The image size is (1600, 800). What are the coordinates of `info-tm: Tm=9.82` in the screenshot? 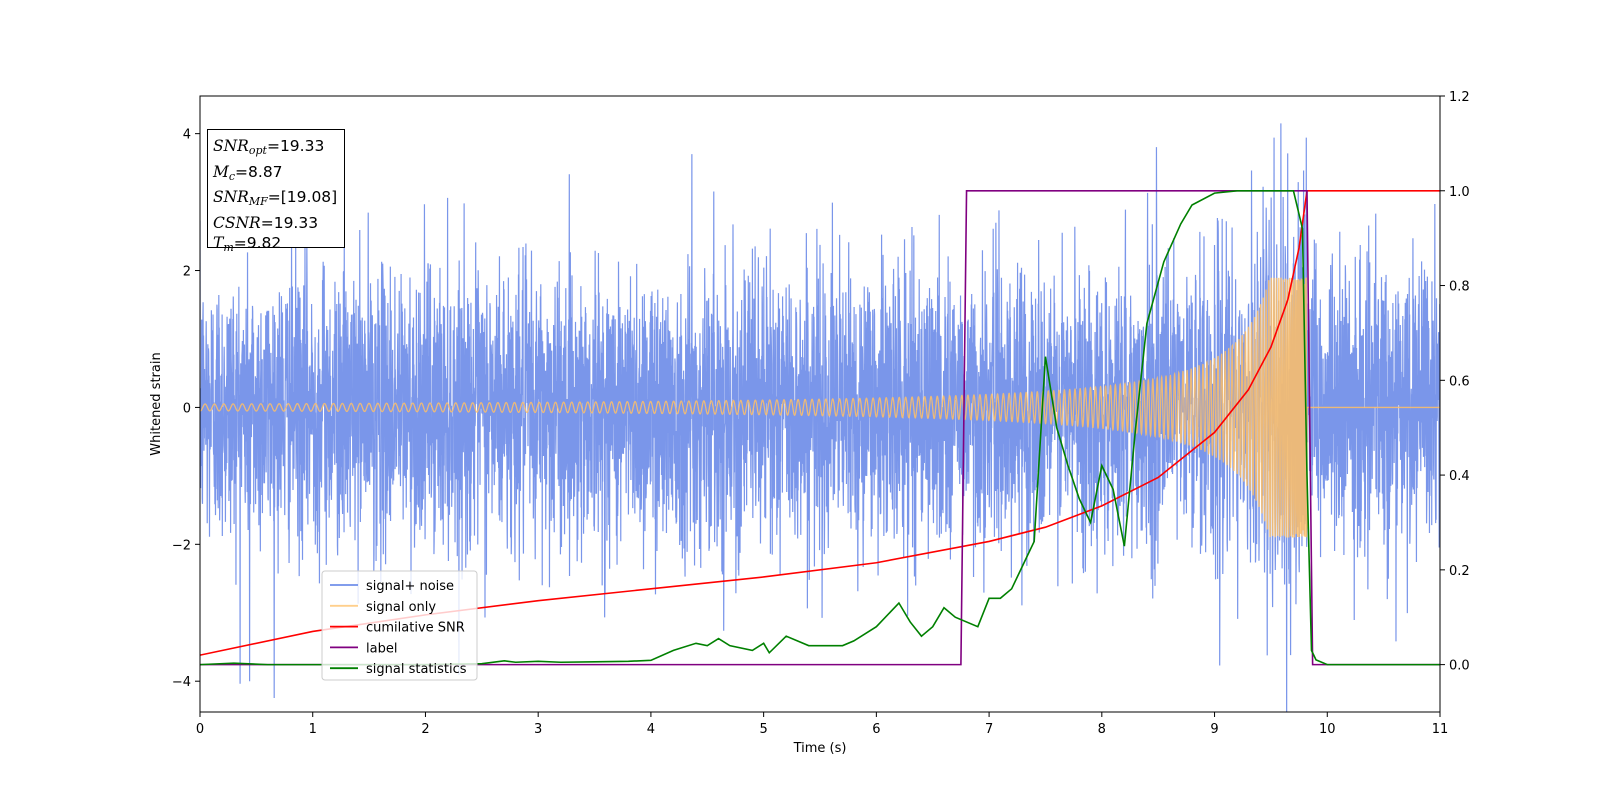 It's located at (247, 244).